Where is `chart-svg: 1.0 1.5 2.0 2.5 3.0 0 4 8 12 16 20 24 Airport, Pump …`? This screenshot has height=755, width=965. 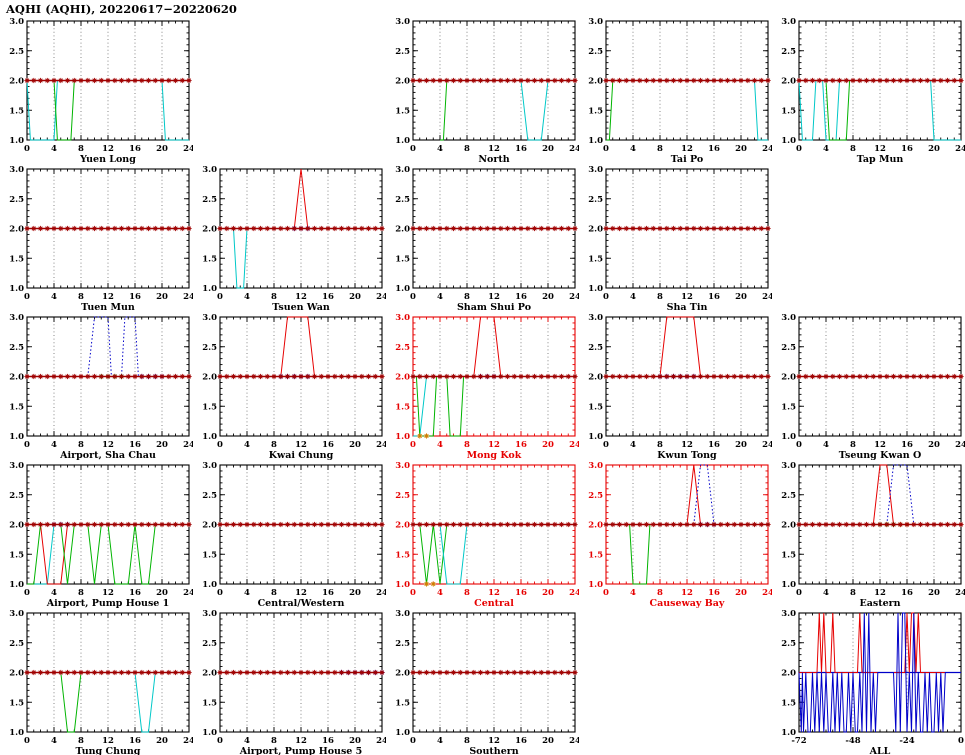 chart-svg: 1.0 1.5 2.0 2.5 3.0 0 4 8 12 16 20 24 Airport, Pump … is located at coordinates (295, 682).